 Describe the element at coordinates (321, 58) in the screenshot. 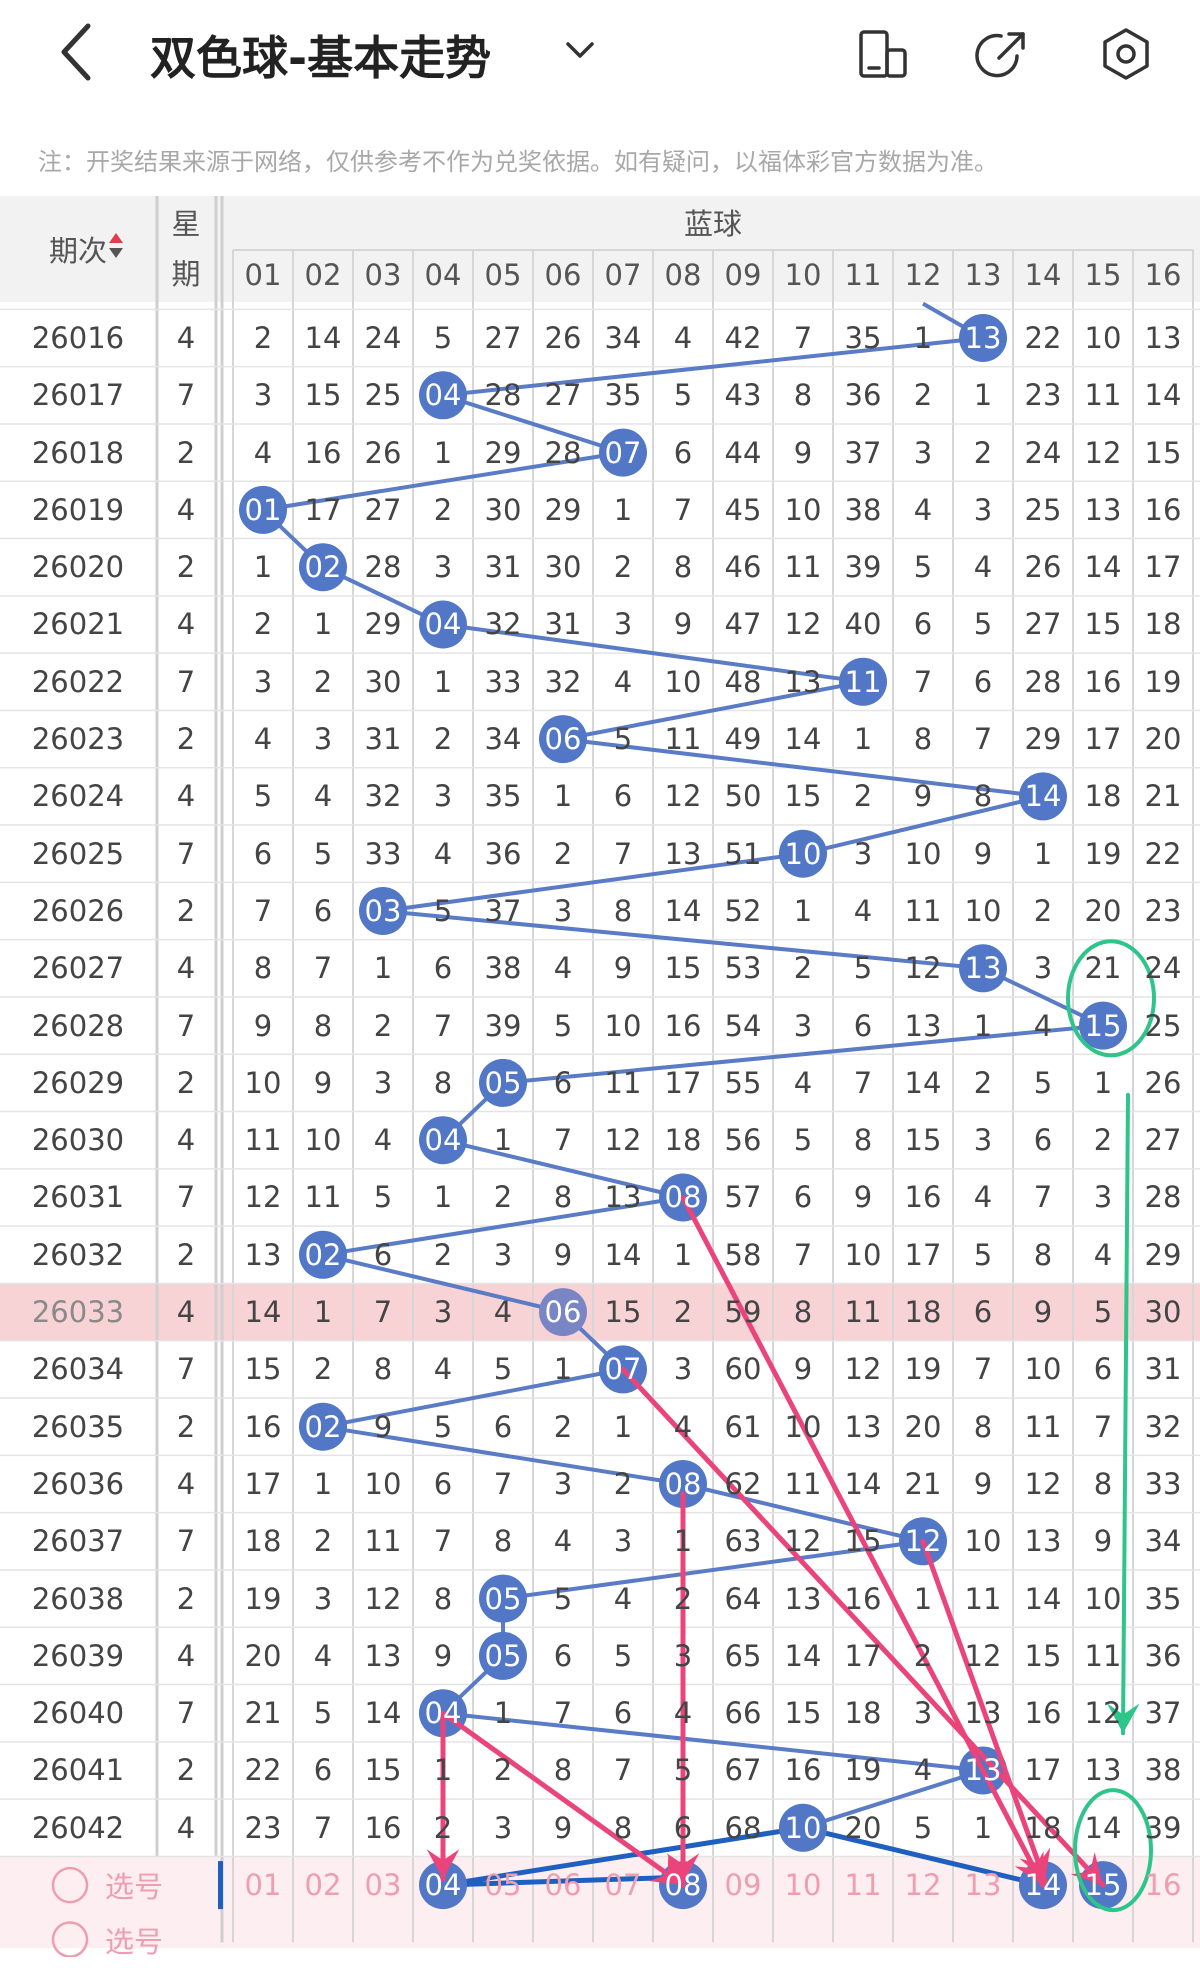

I see `page-title: 双色球-基本走势` at that location.